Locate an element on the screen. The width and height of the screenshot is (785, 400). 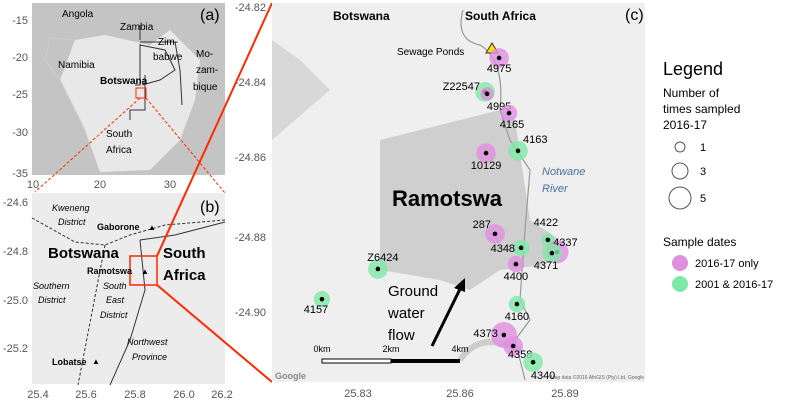
sample-dot-Z6424 is located at coordinates (378, 269).